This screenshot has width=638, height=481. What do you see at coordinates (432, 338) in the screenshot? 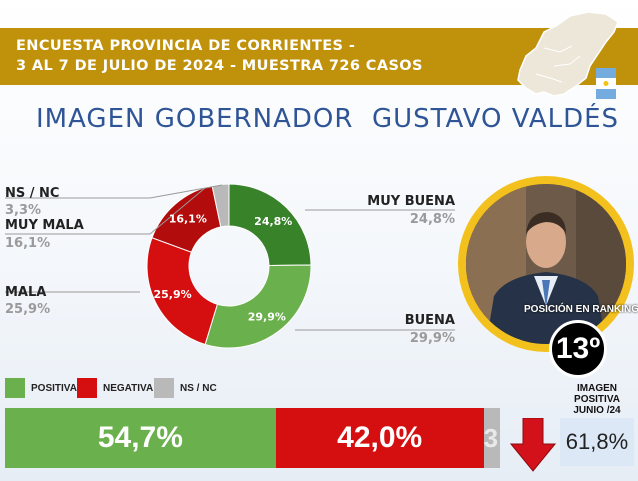
I see `label-buena-value: 29,9%` at bounding box center [432, 338].